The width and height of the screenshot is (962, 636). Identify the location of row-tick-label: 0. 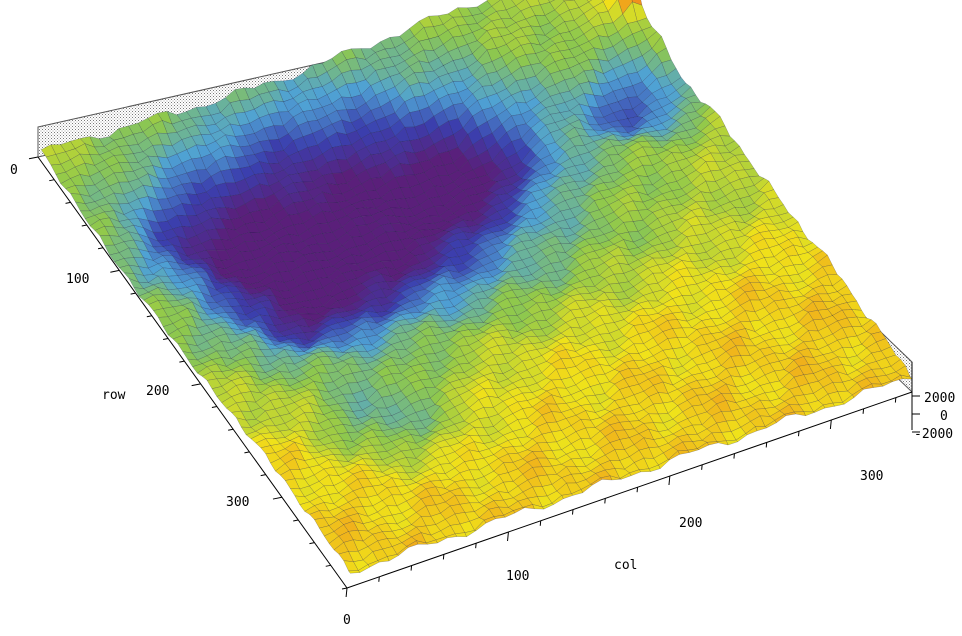
(14, 170).